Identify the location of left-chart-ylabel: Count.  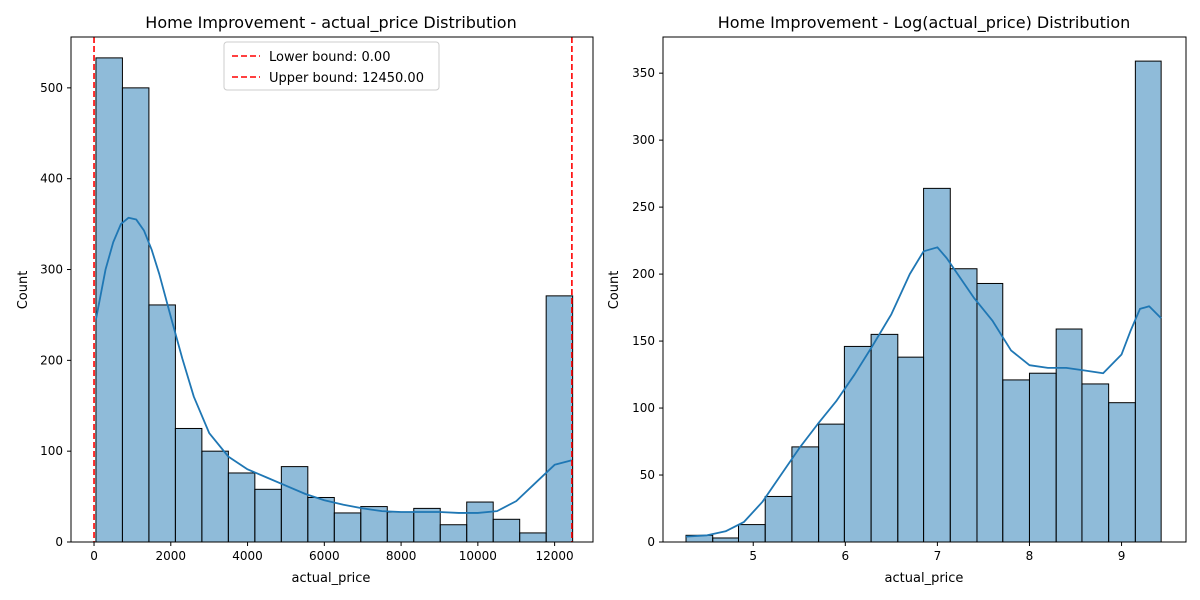
(23, 290).